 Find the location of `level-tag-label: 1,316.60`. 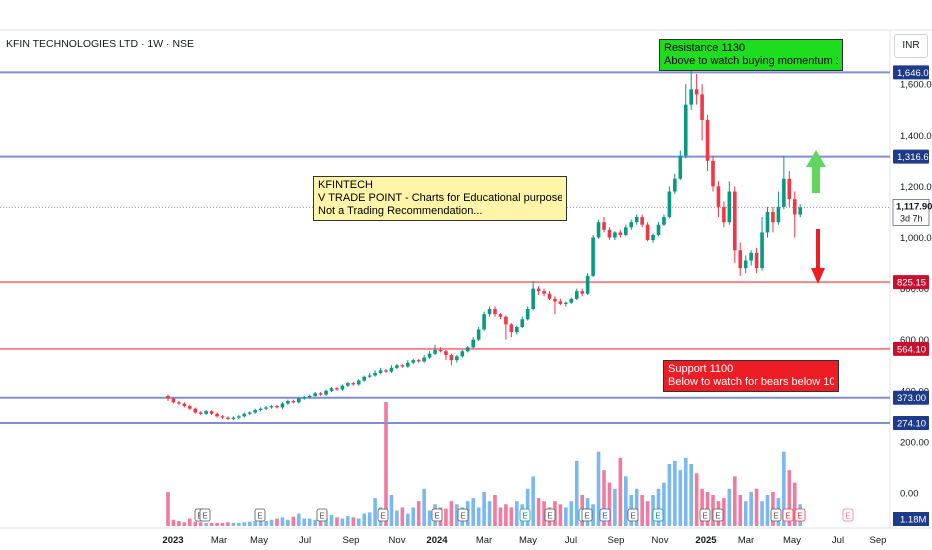

level-tag-label: 1,316.60 is located at coordinates (914, 157).